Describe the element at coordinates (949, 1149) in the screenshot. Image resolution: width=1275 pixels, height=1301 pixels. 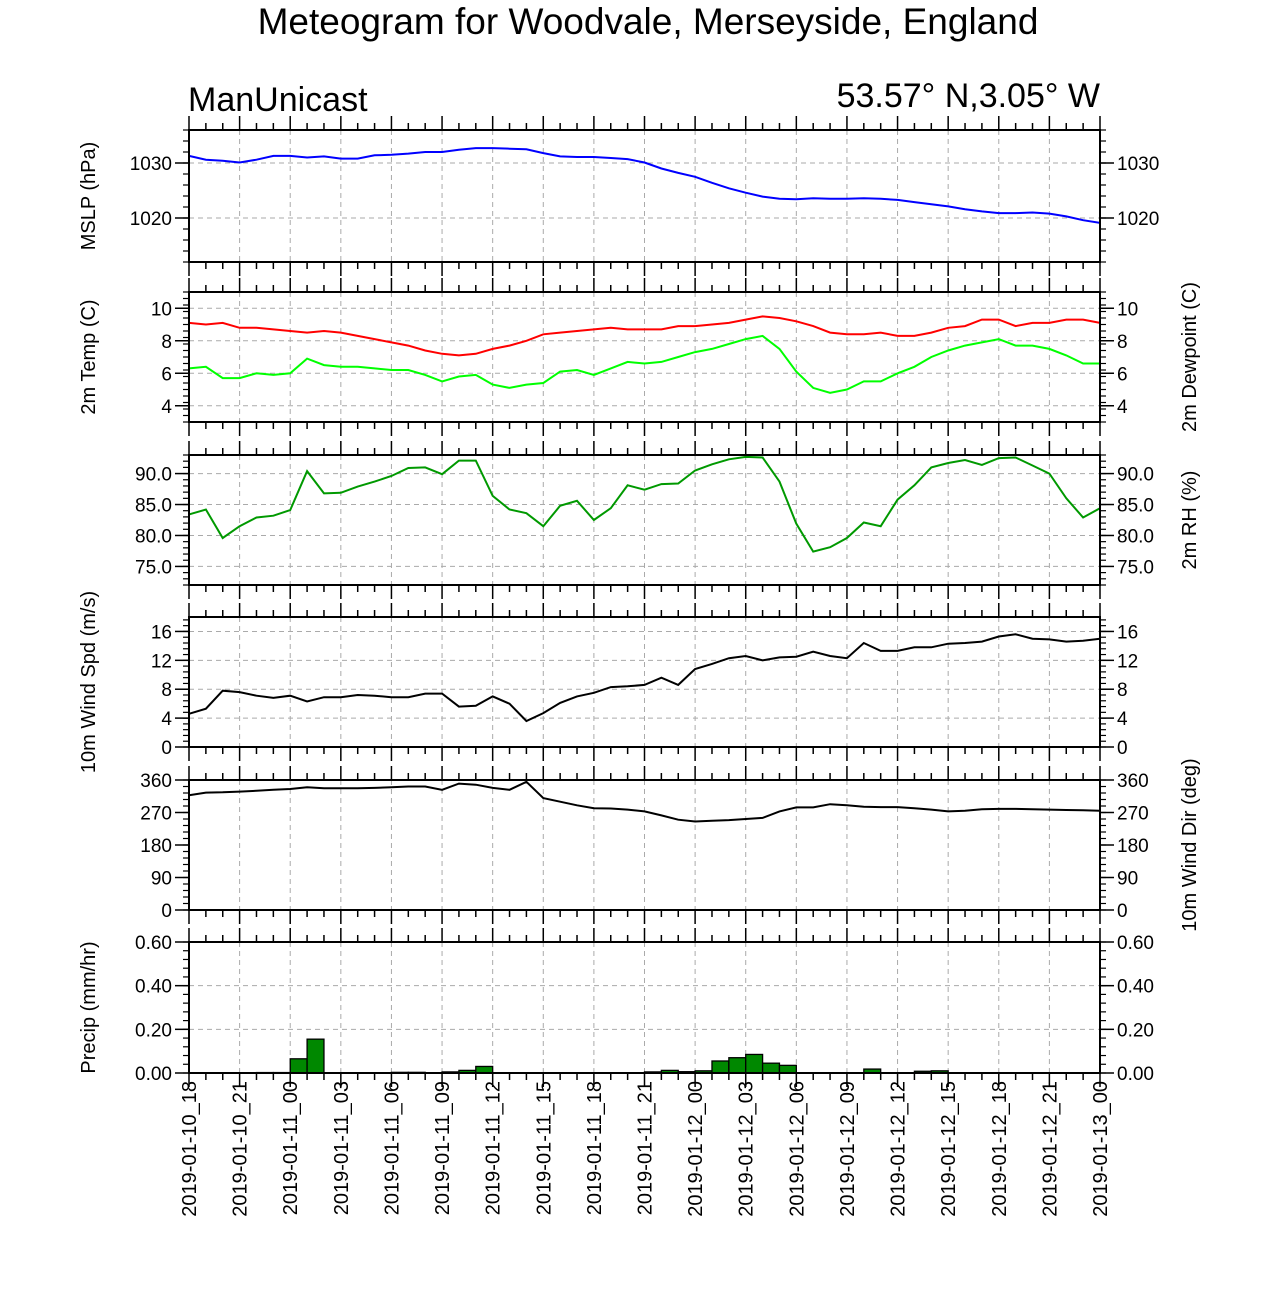
I see `x-tick-label: 2019-01-12_15` at that location.